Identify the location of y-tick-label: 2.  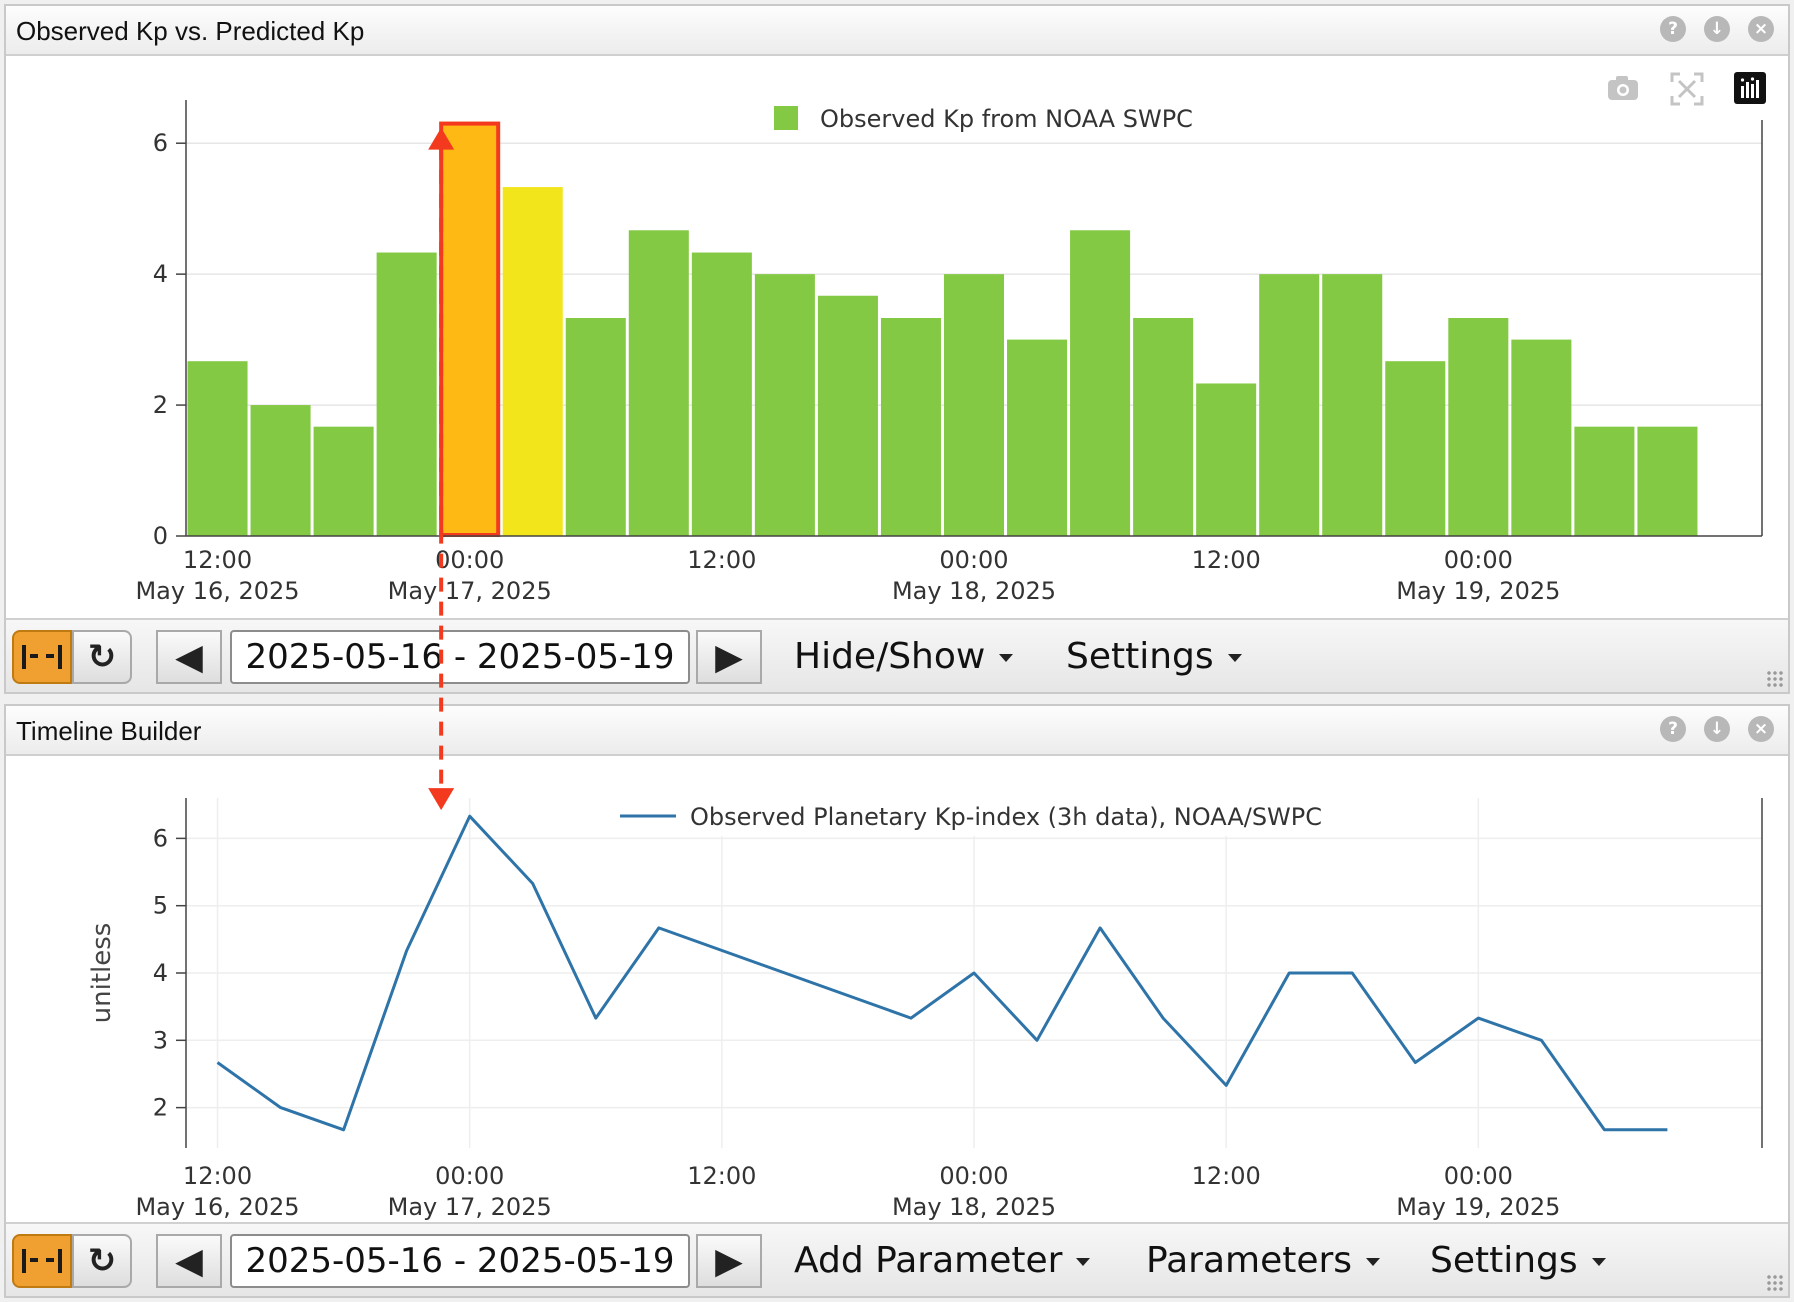
(160, 405).